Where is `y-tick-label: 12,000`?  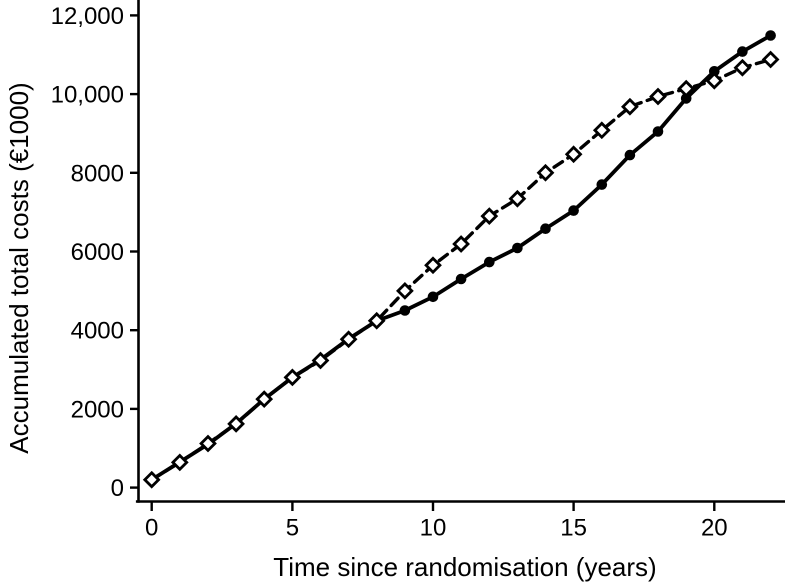 y-tick-label: 12,000 is located at coordinates (87, 16).